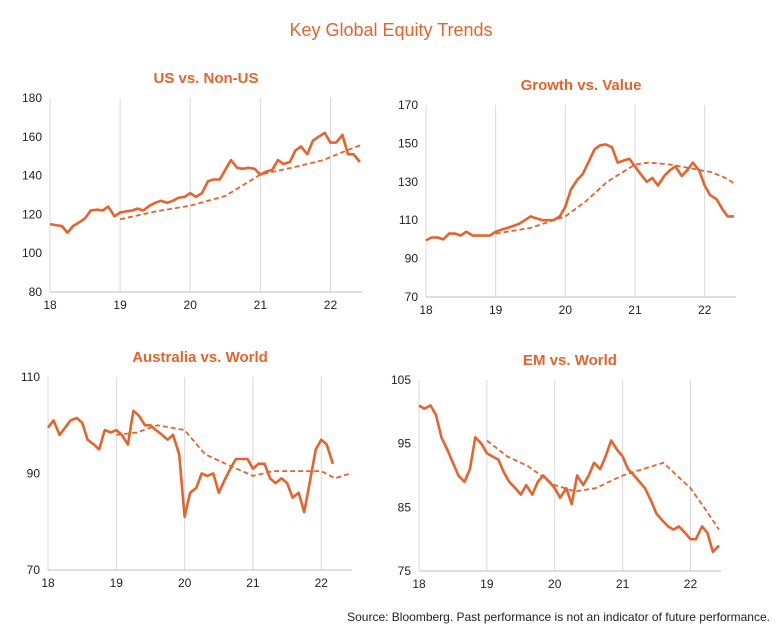  Describe the element at coordinates (401, 380) in the screenshot. I see `y-tick-label: 105` at that location.